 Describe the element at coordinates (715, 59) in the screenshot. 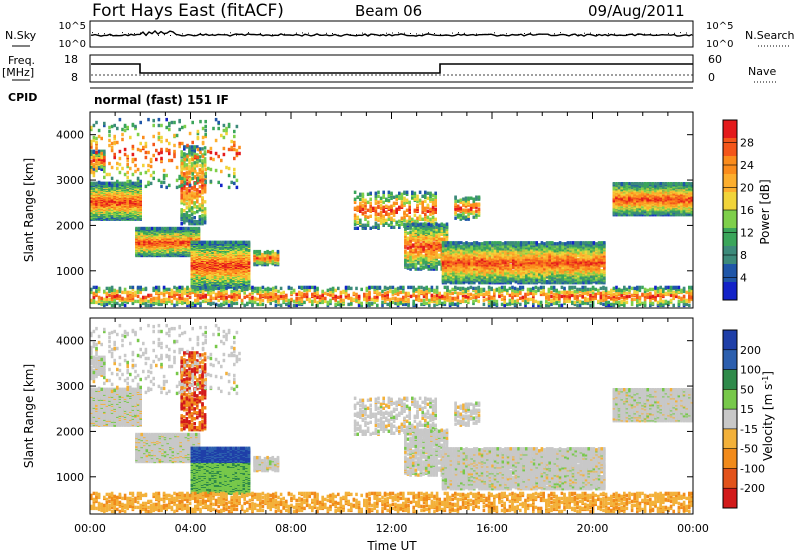

I see `nave-tick-top: 60` at that location.